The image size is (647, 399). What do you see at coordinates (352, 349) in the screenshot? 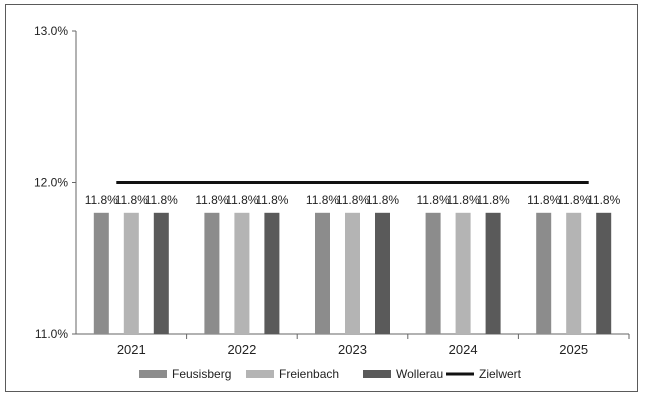
I see `x-tick-label: 2023` at bounding box center [352, 349].